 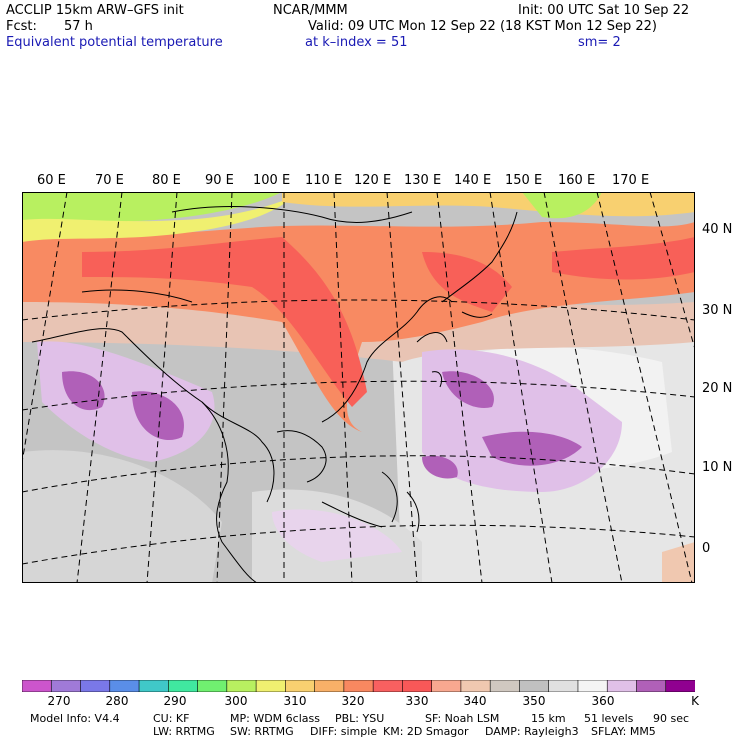 I want to click on lon-label: 170 E, so click(x=631, y=180).